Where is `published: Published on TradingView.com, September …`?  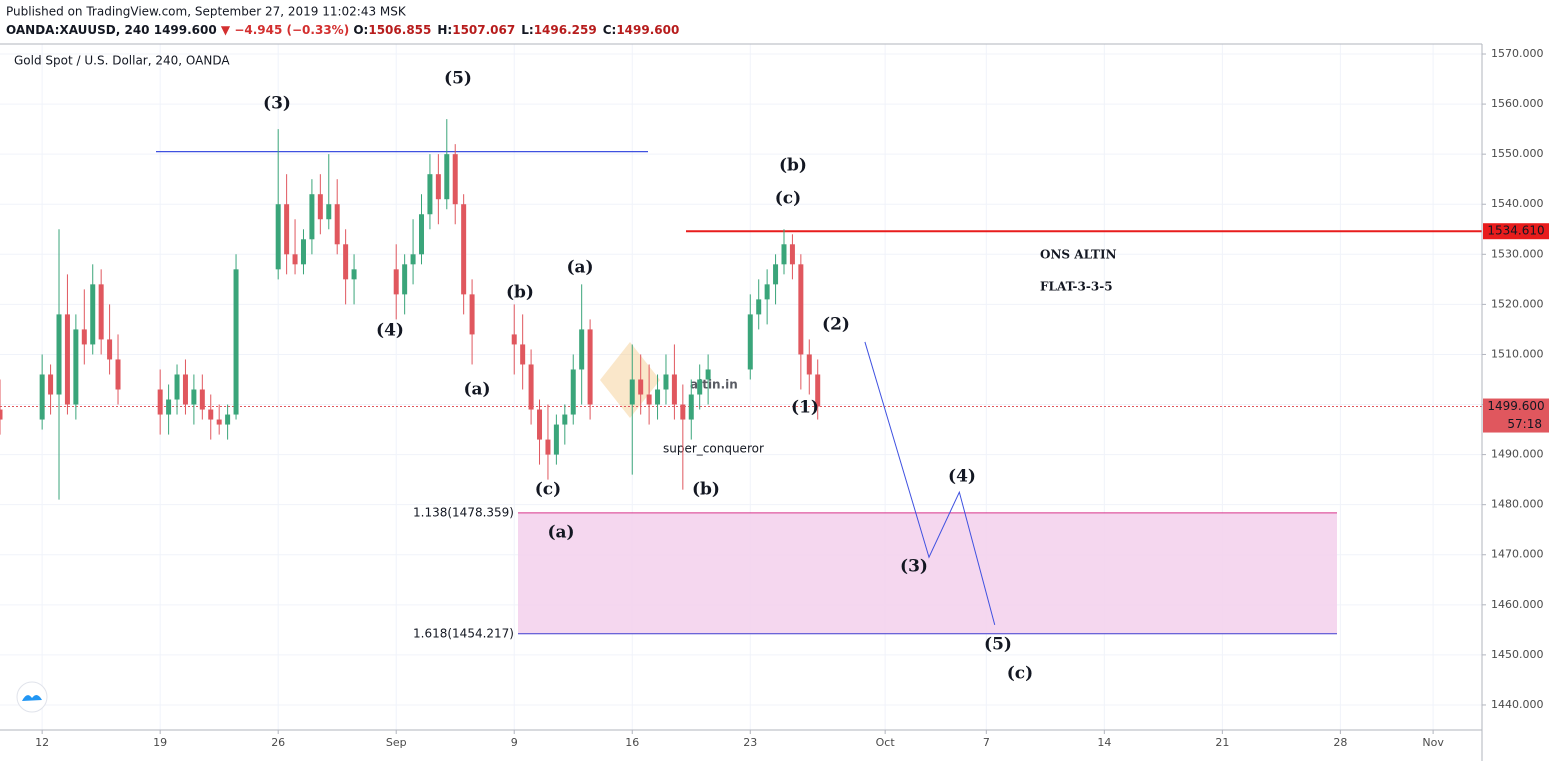 published: Published on TradingView.com, September … is located at coordinates (206, 12).